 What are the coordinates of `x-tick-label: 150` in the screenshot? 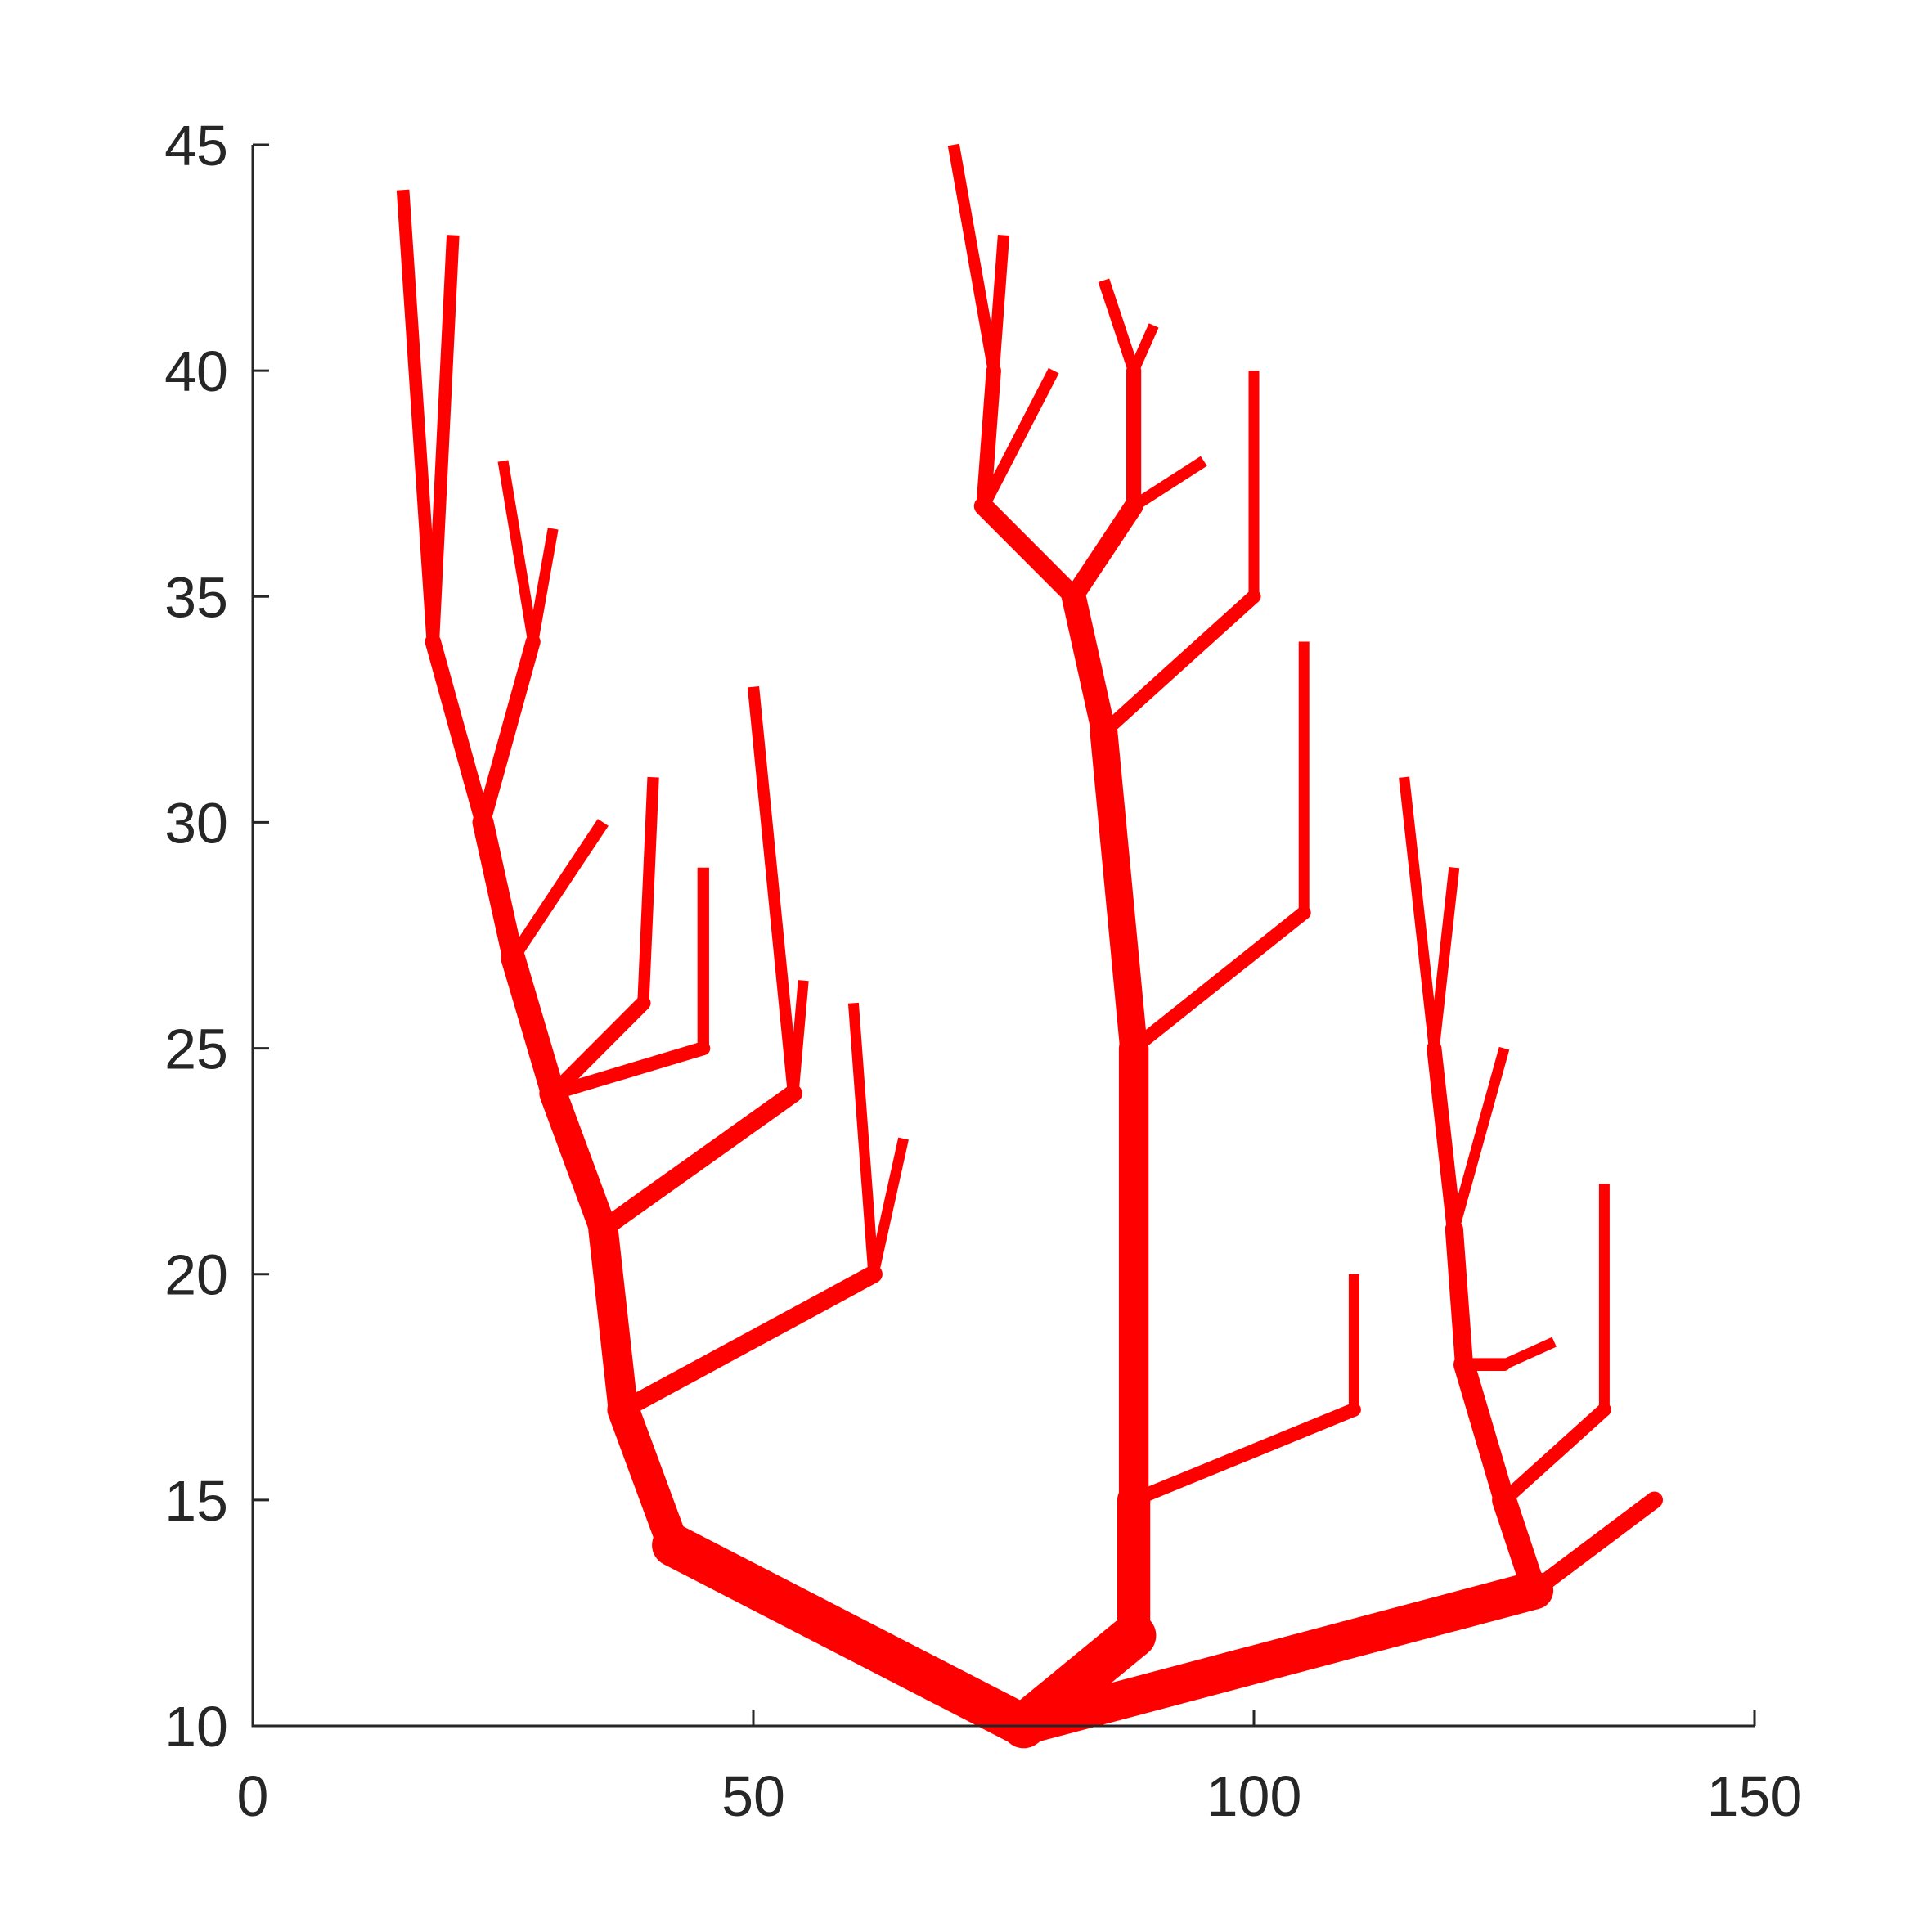 It's located at (1755, 1796).